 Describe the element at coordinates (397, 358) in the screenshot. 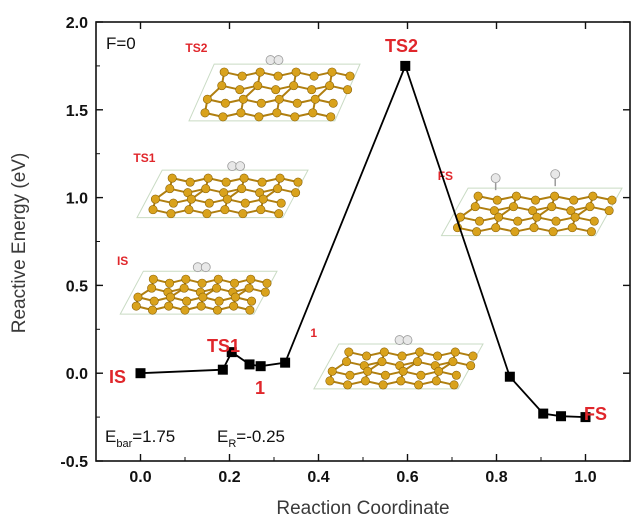

I see `structure-inset: 1` at that location.